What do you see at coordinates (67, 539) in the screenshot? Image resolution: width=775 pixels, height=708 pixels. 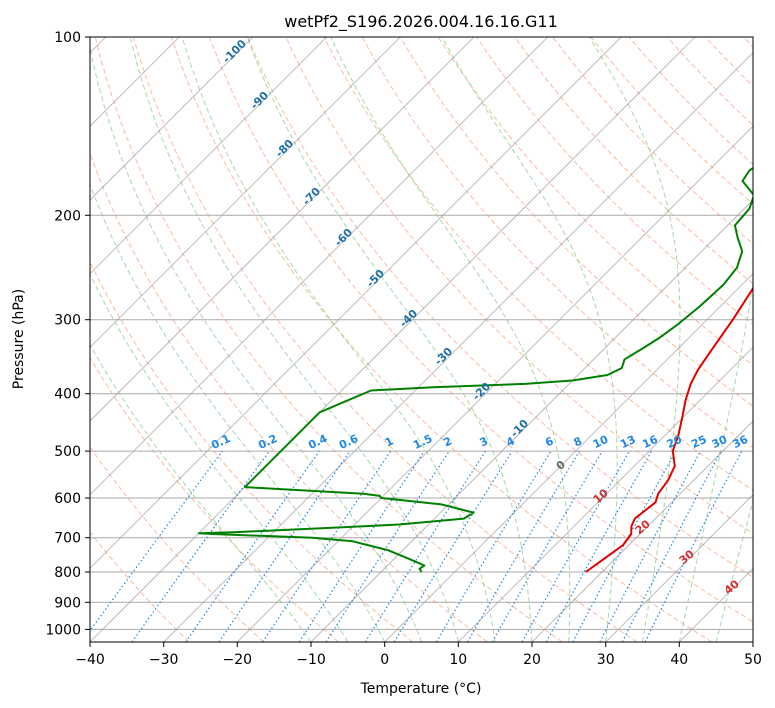 I see `y-tick-label: 700` at bounding box center [67, 539].